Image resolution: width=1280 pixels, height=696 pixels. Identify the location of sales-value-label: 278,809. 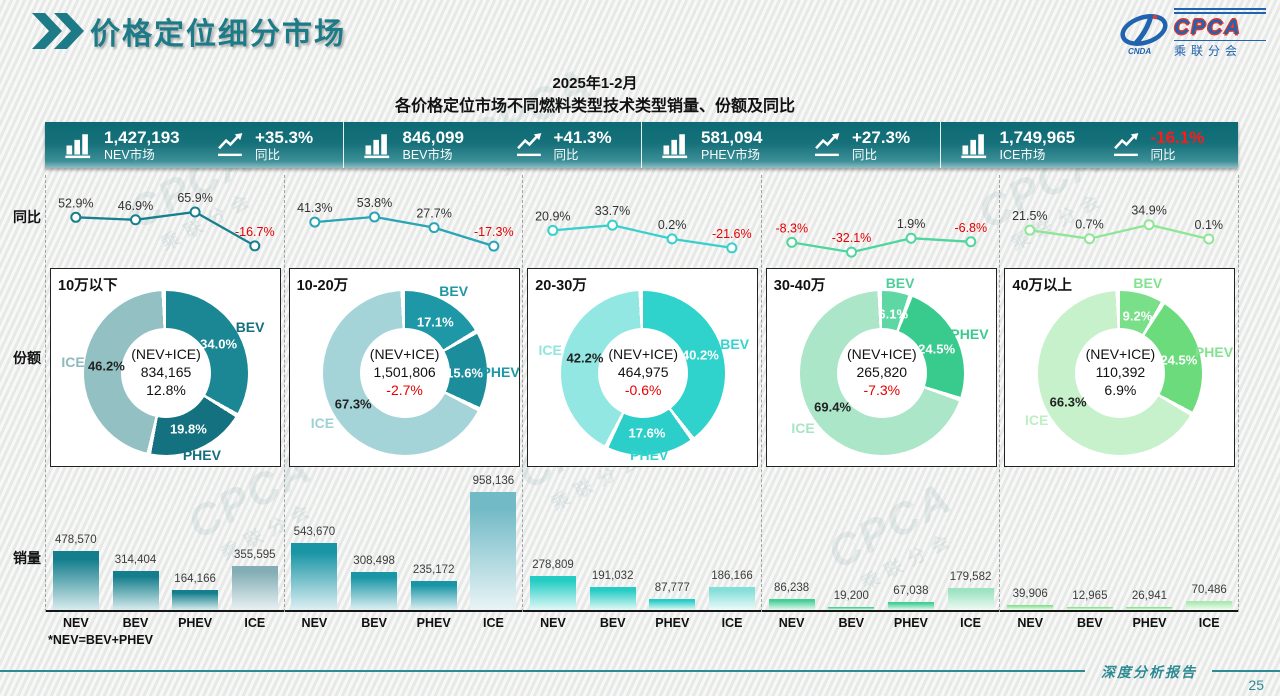
(553, 564).